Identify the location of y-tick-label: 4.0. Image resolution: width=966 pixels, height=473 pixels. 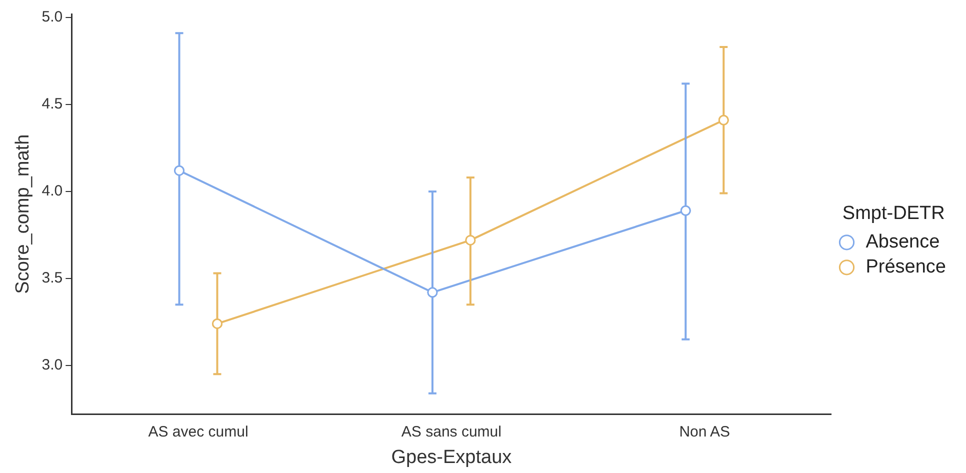
(52, 191).